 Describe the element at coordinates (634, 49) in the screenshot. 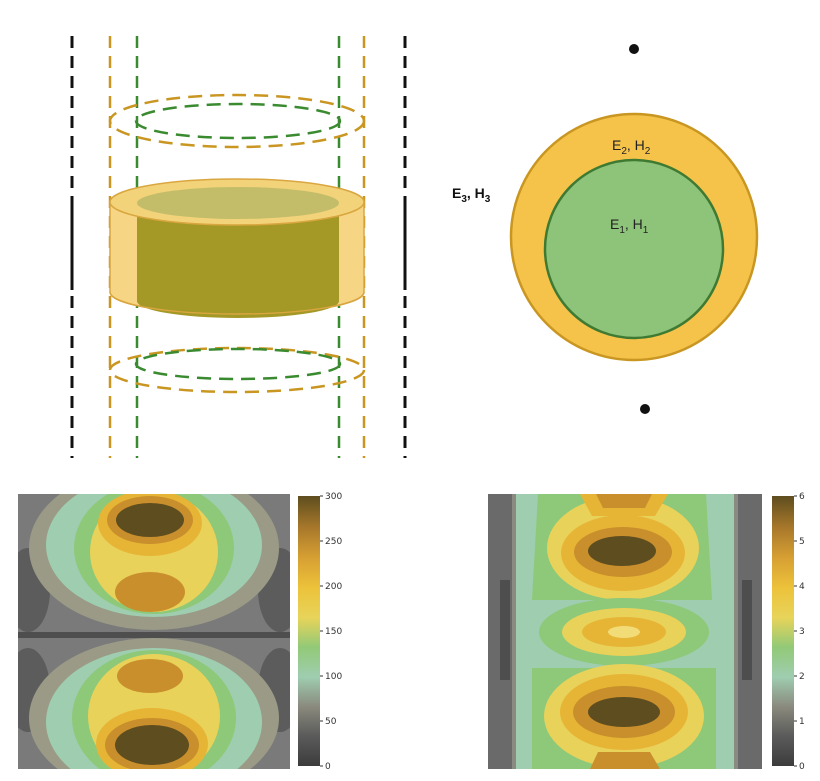

I see `marker-dot-top` at that location.